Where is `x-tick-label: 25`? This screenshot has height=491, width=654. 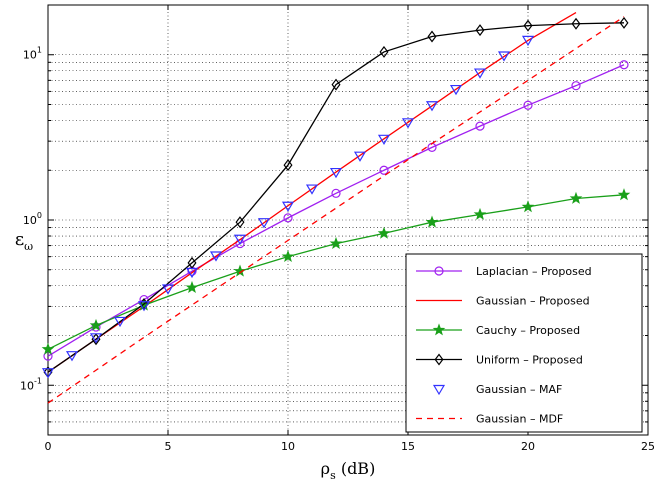
x-tick-label: 25 is located at coordinates (647, 446).